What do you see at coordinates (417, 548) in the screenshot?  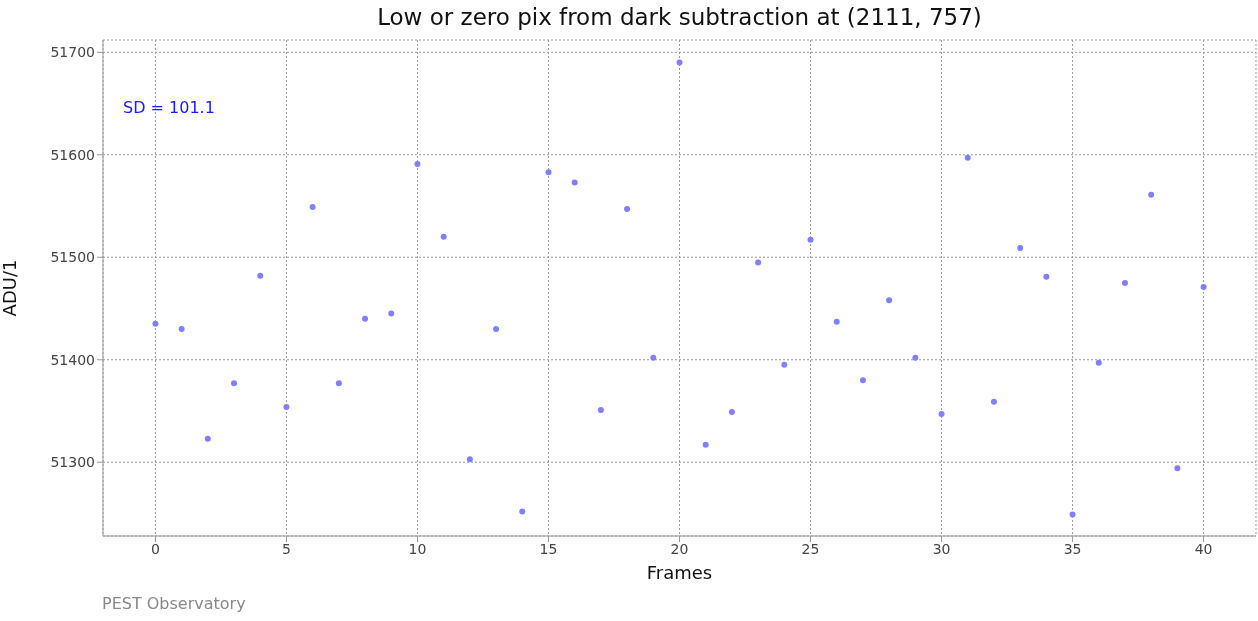 I see `x-tick-label: 10` at bounding box center [417, 548].